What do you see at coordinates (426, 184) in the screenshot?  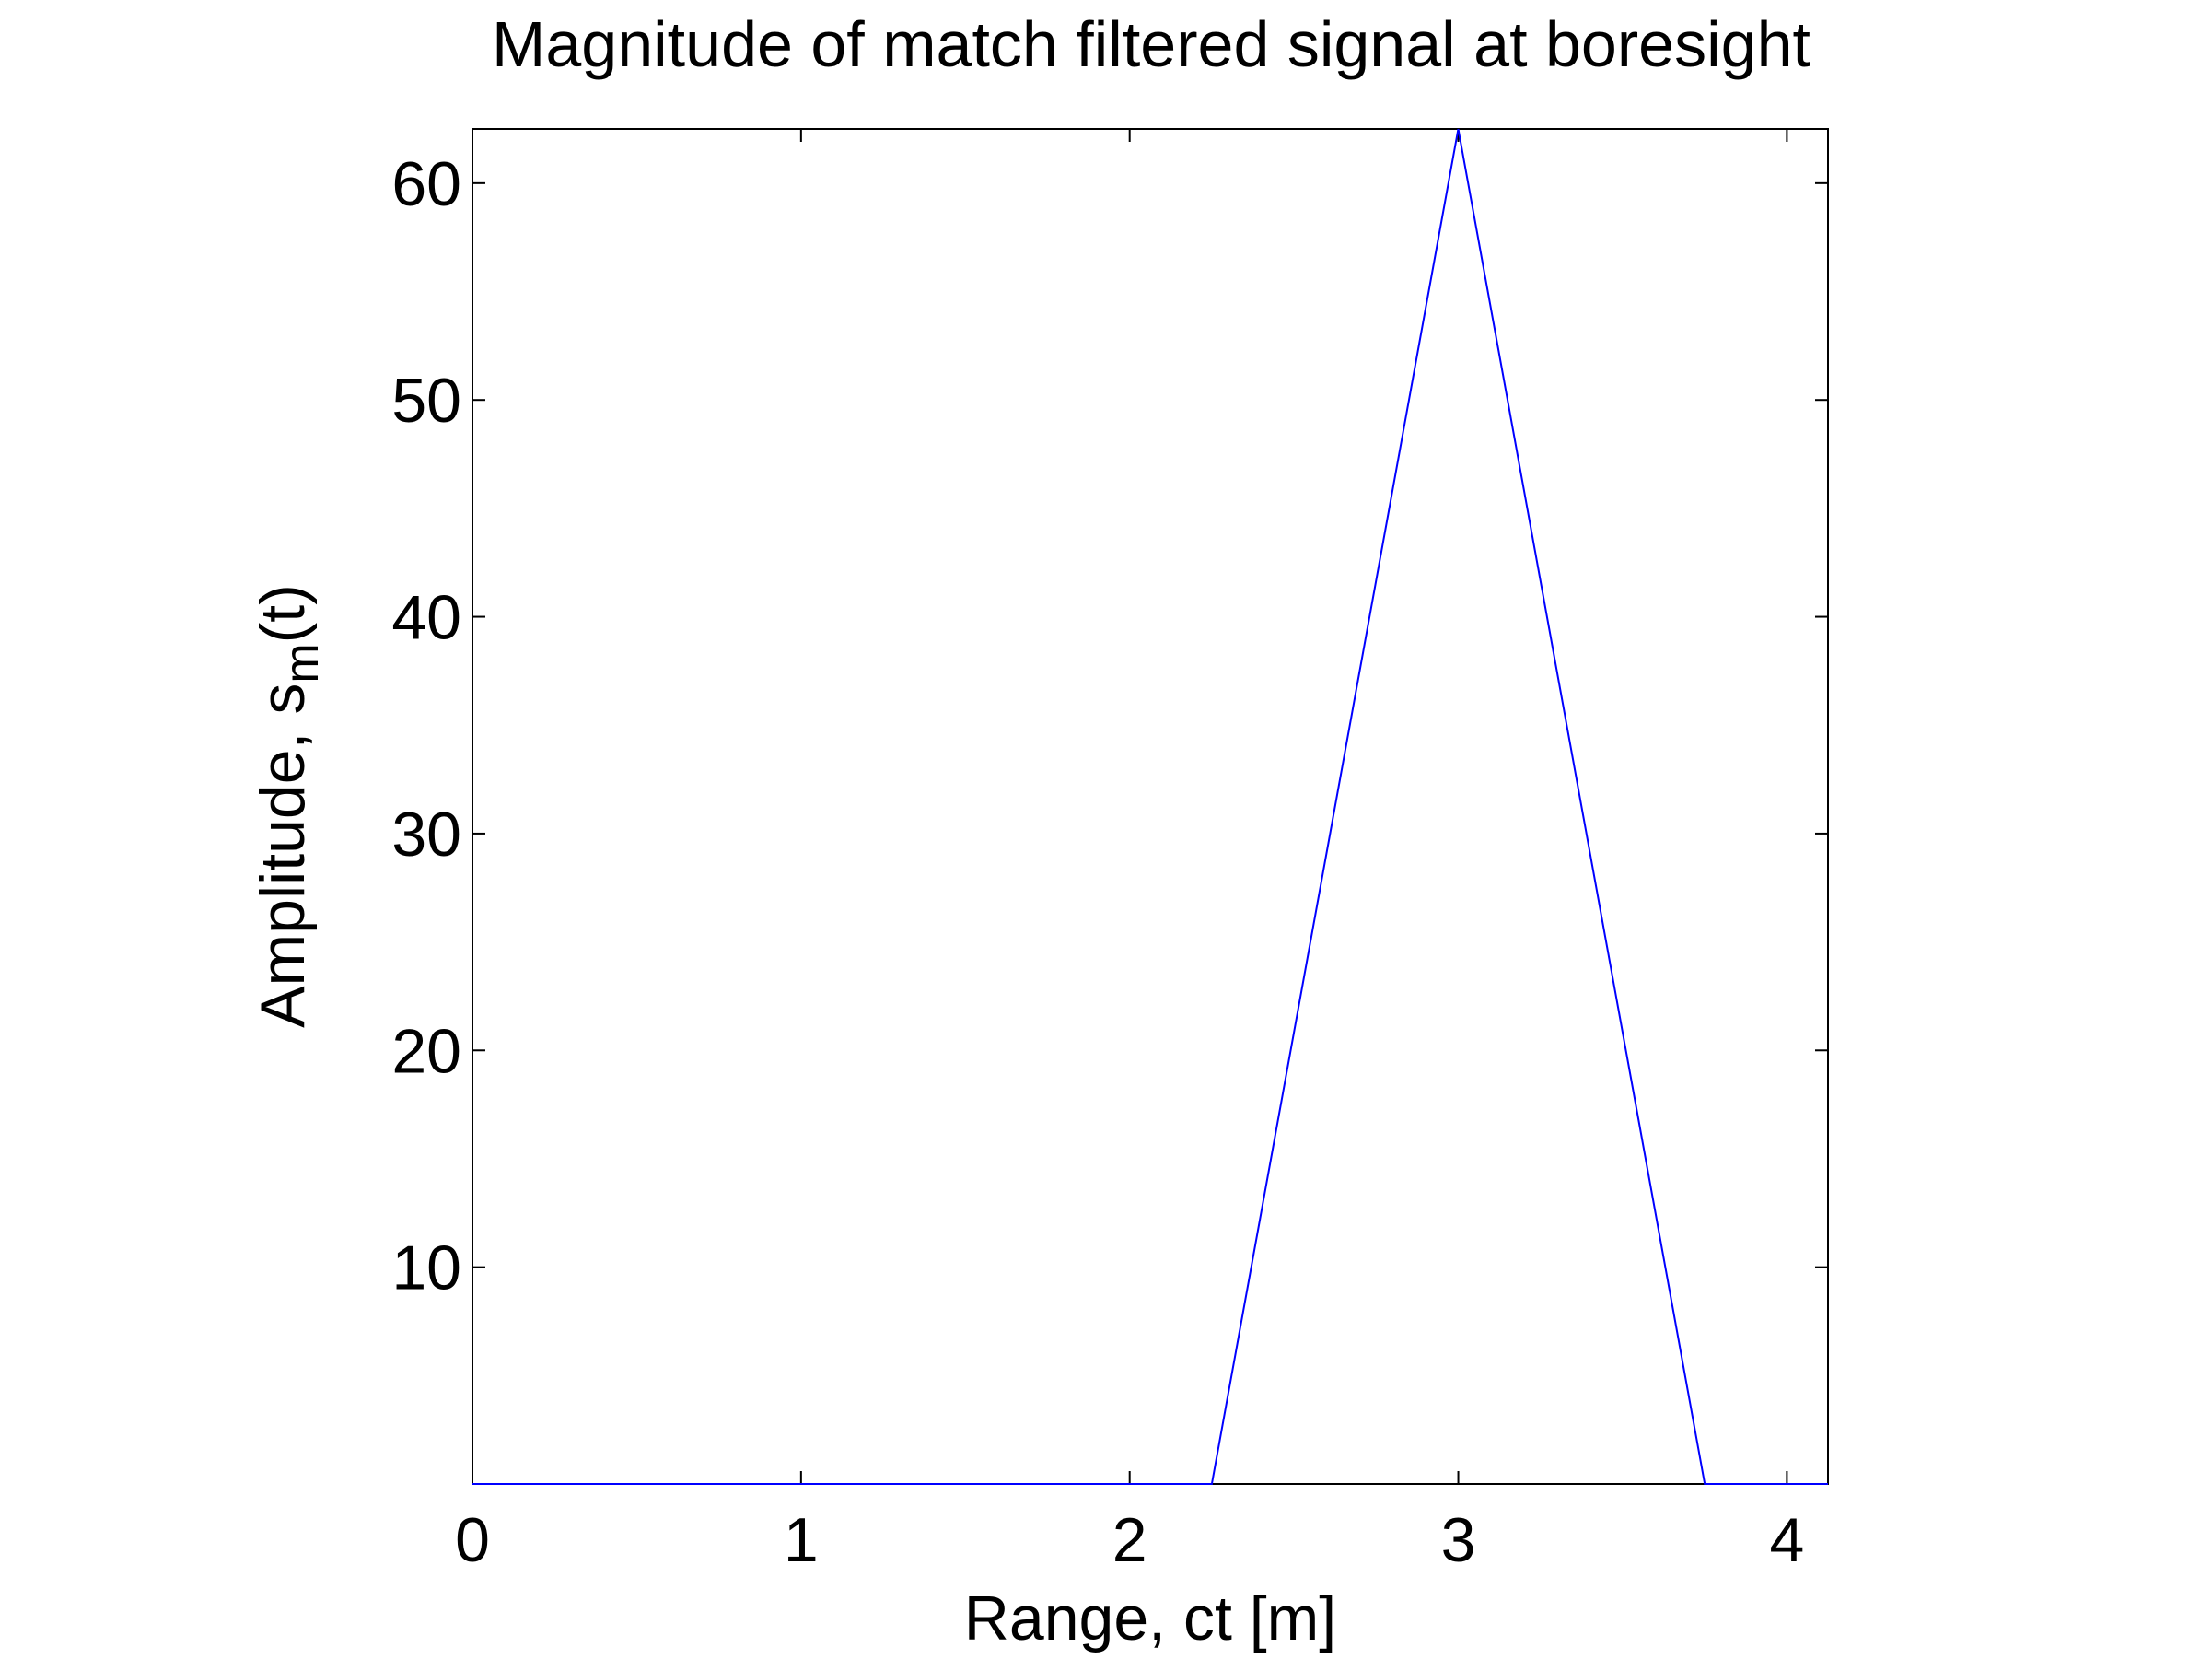 I see `y-tick-label: 60` at bounding box center [426, 184].